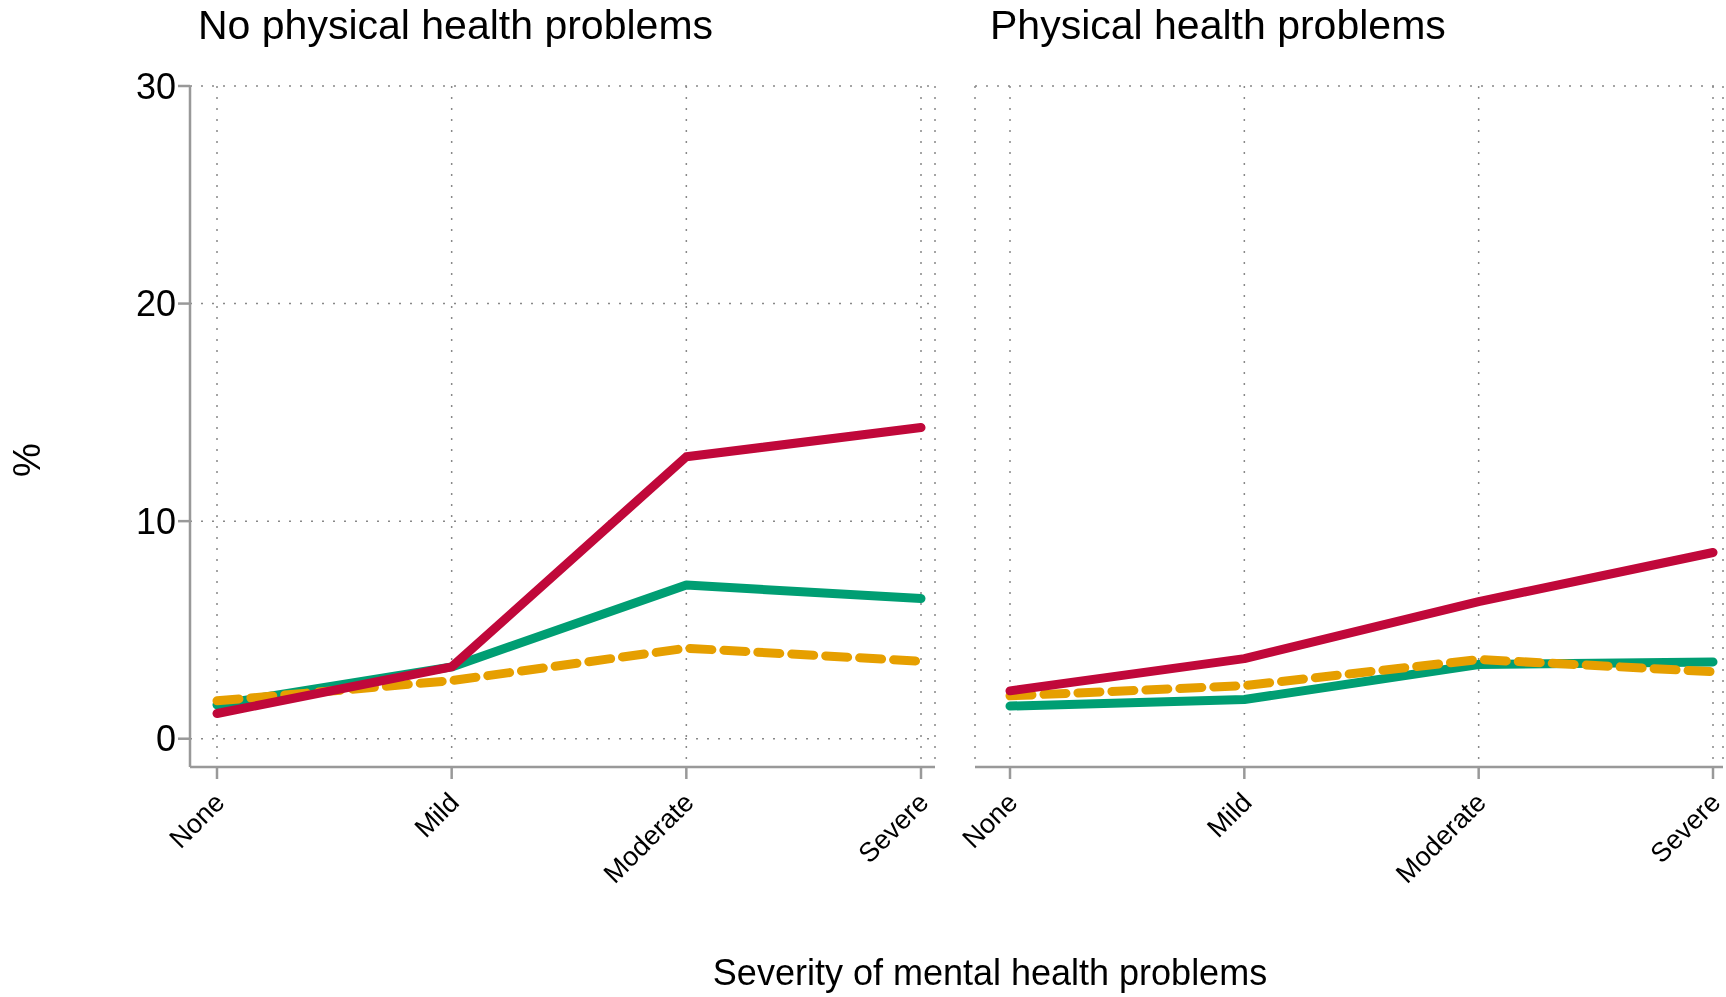  What do you see at coordinates (155, 86) in the screenshot?
I see `y-tick-label: 30` at bounding box center [155, 86].